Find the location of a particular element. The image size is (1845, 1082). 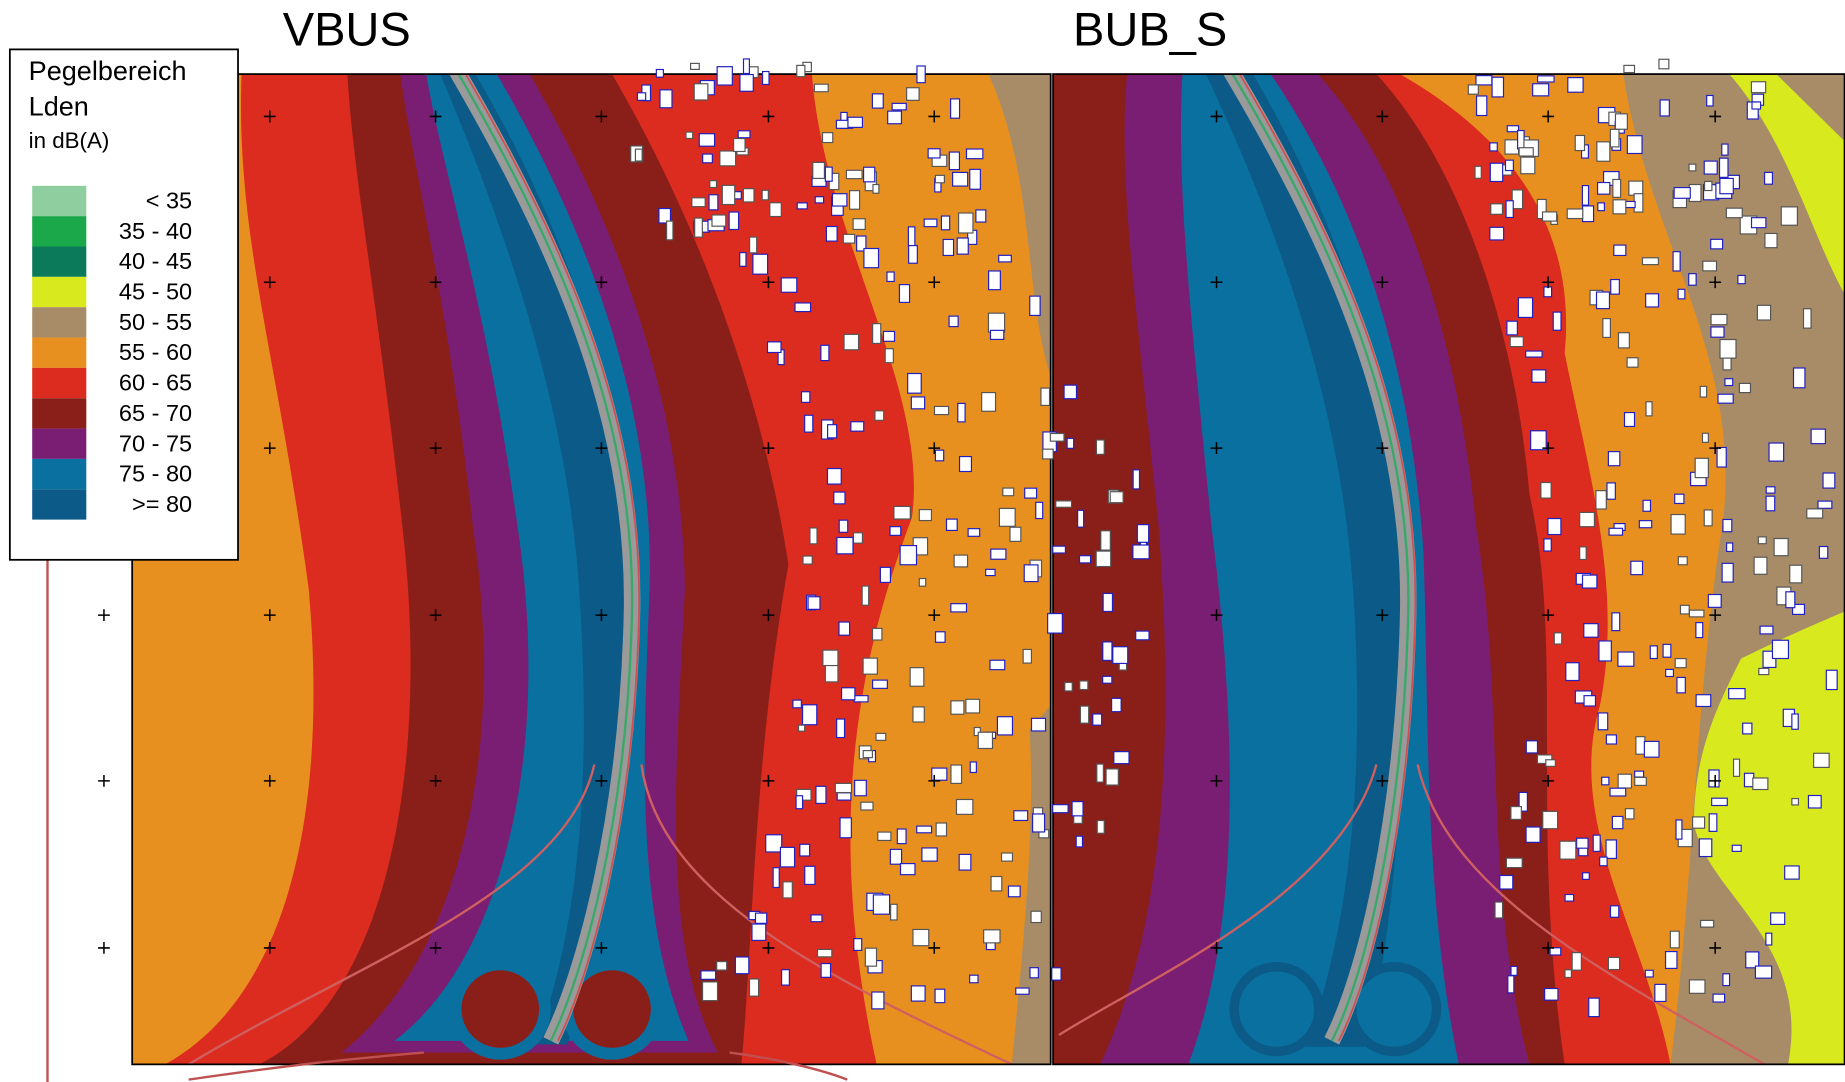

legend-label: < 35 is located at coordinates (169, 201).